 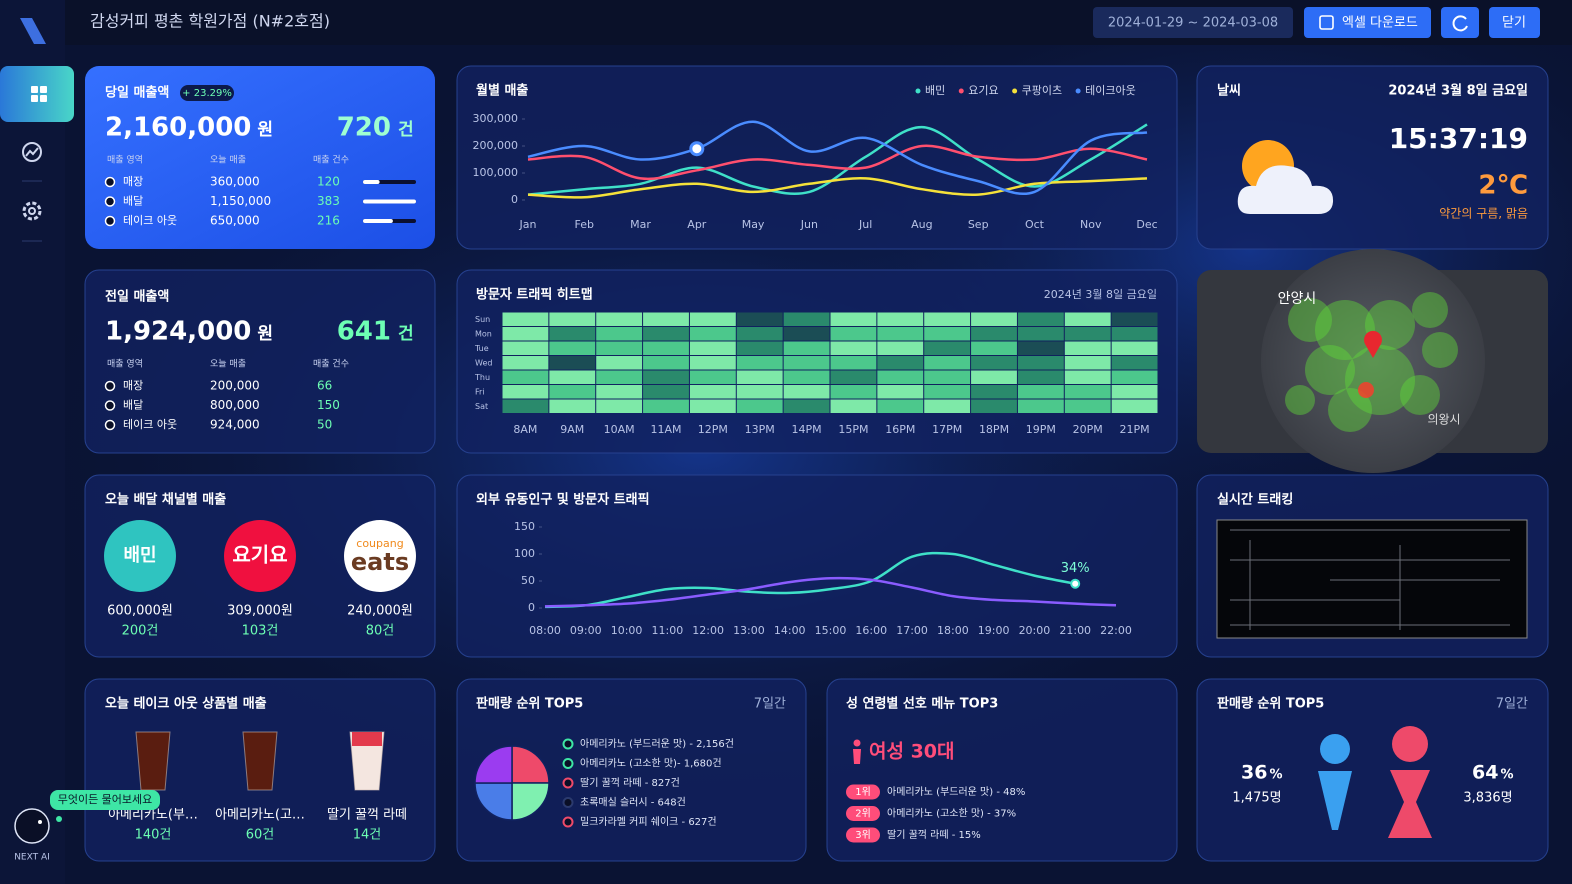 What do you see at coordinates (1075, 568) in the screenshot?
I see `annotation: 34%` at bounding box center [1075, 568].